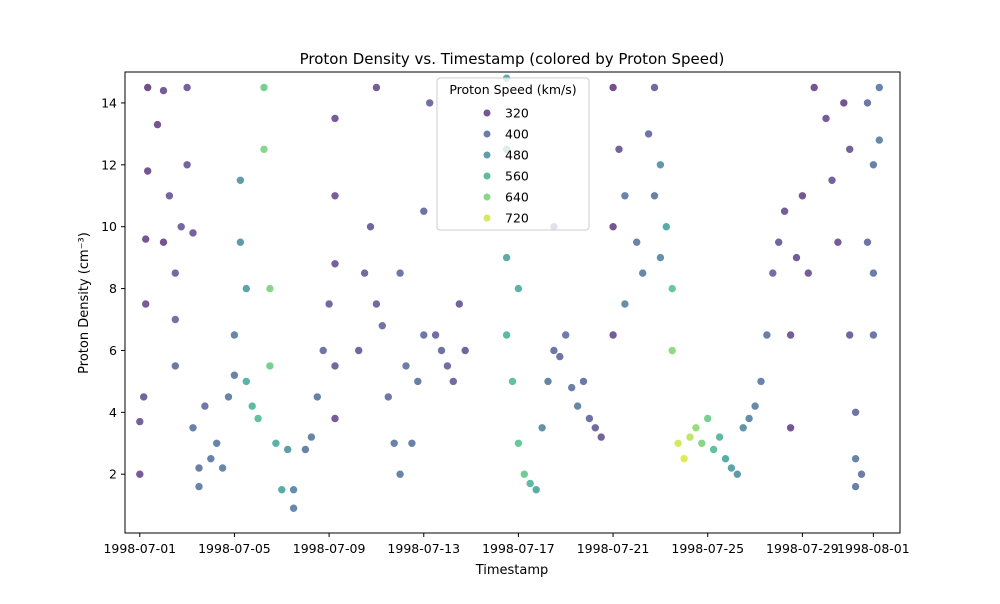 The height and width of the screenshot is (604, 1000). Describe the element at coordinates (613, 548) in the screenshot. I see `x-tick-label: 1998-07-21` at that location.